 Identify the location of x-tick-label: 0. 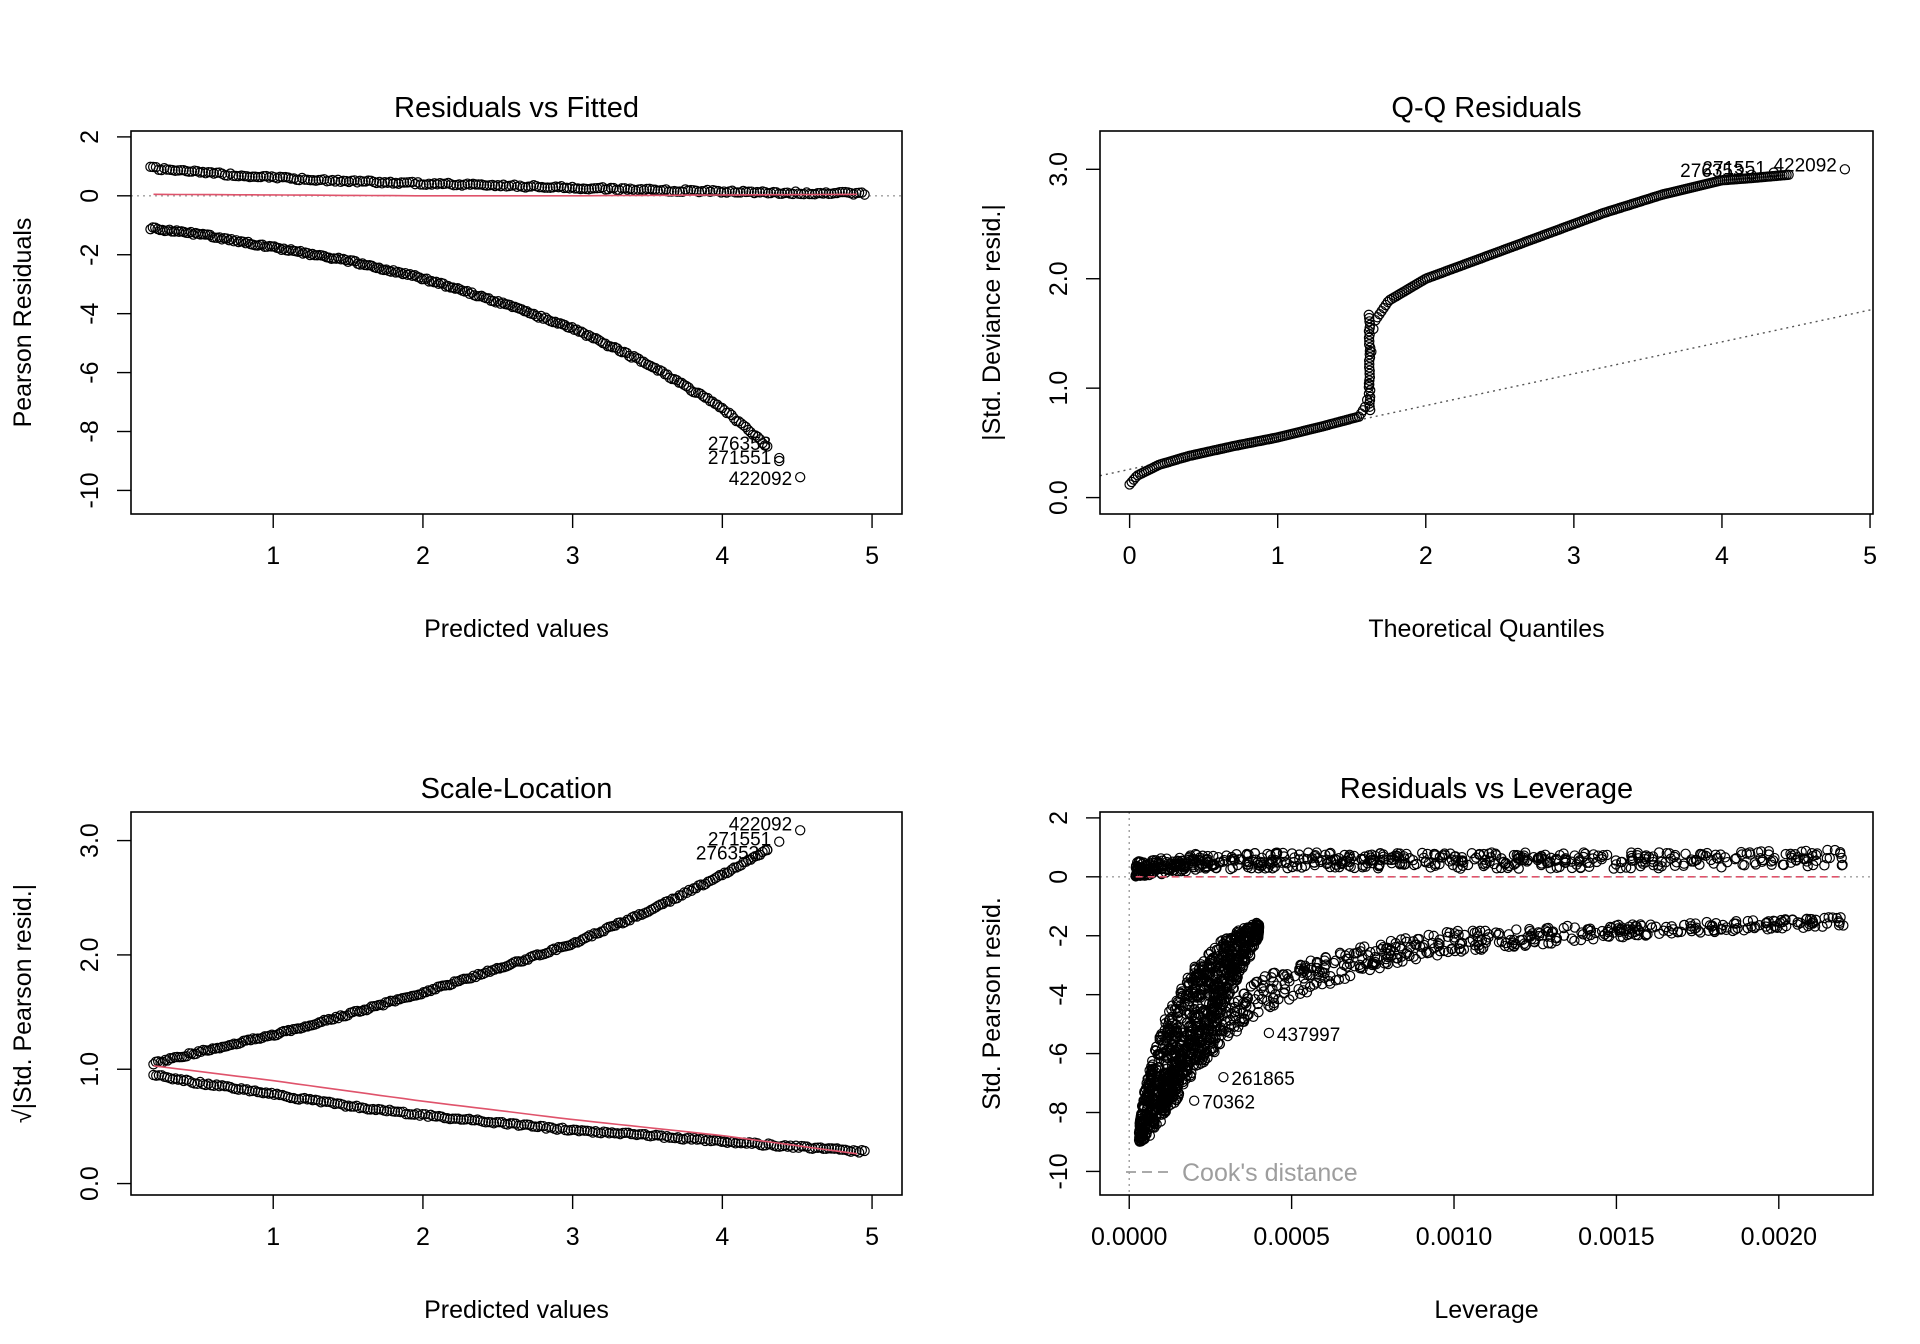
(1130, 556).